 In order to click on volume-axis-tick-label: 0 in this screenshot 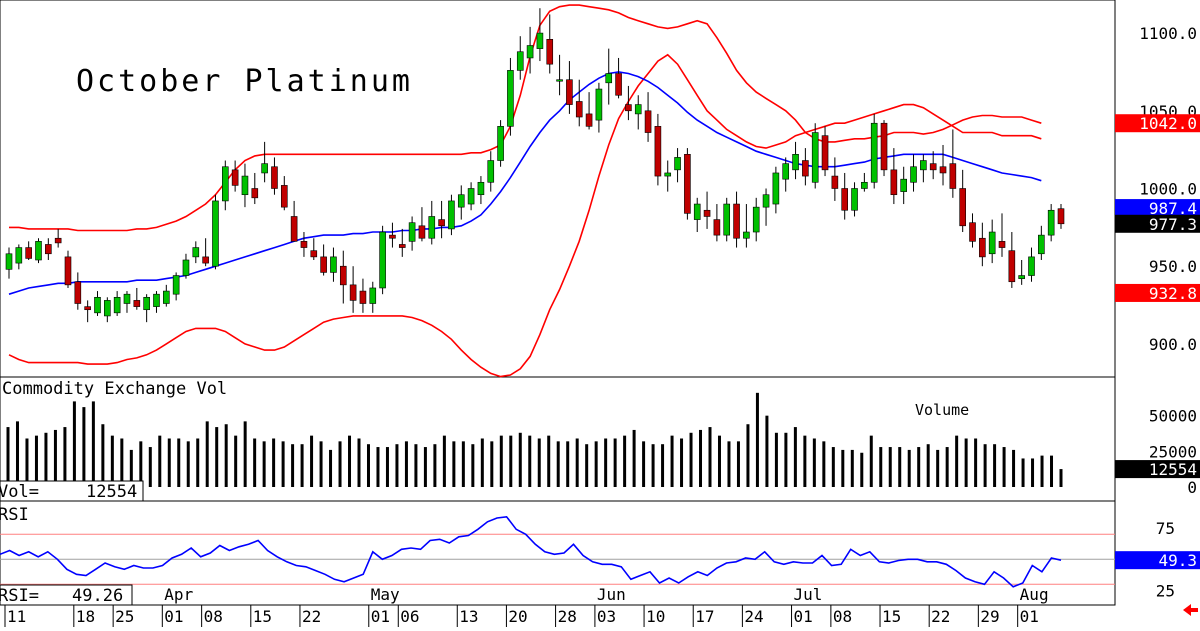, I will do `click(1192, 487)`.